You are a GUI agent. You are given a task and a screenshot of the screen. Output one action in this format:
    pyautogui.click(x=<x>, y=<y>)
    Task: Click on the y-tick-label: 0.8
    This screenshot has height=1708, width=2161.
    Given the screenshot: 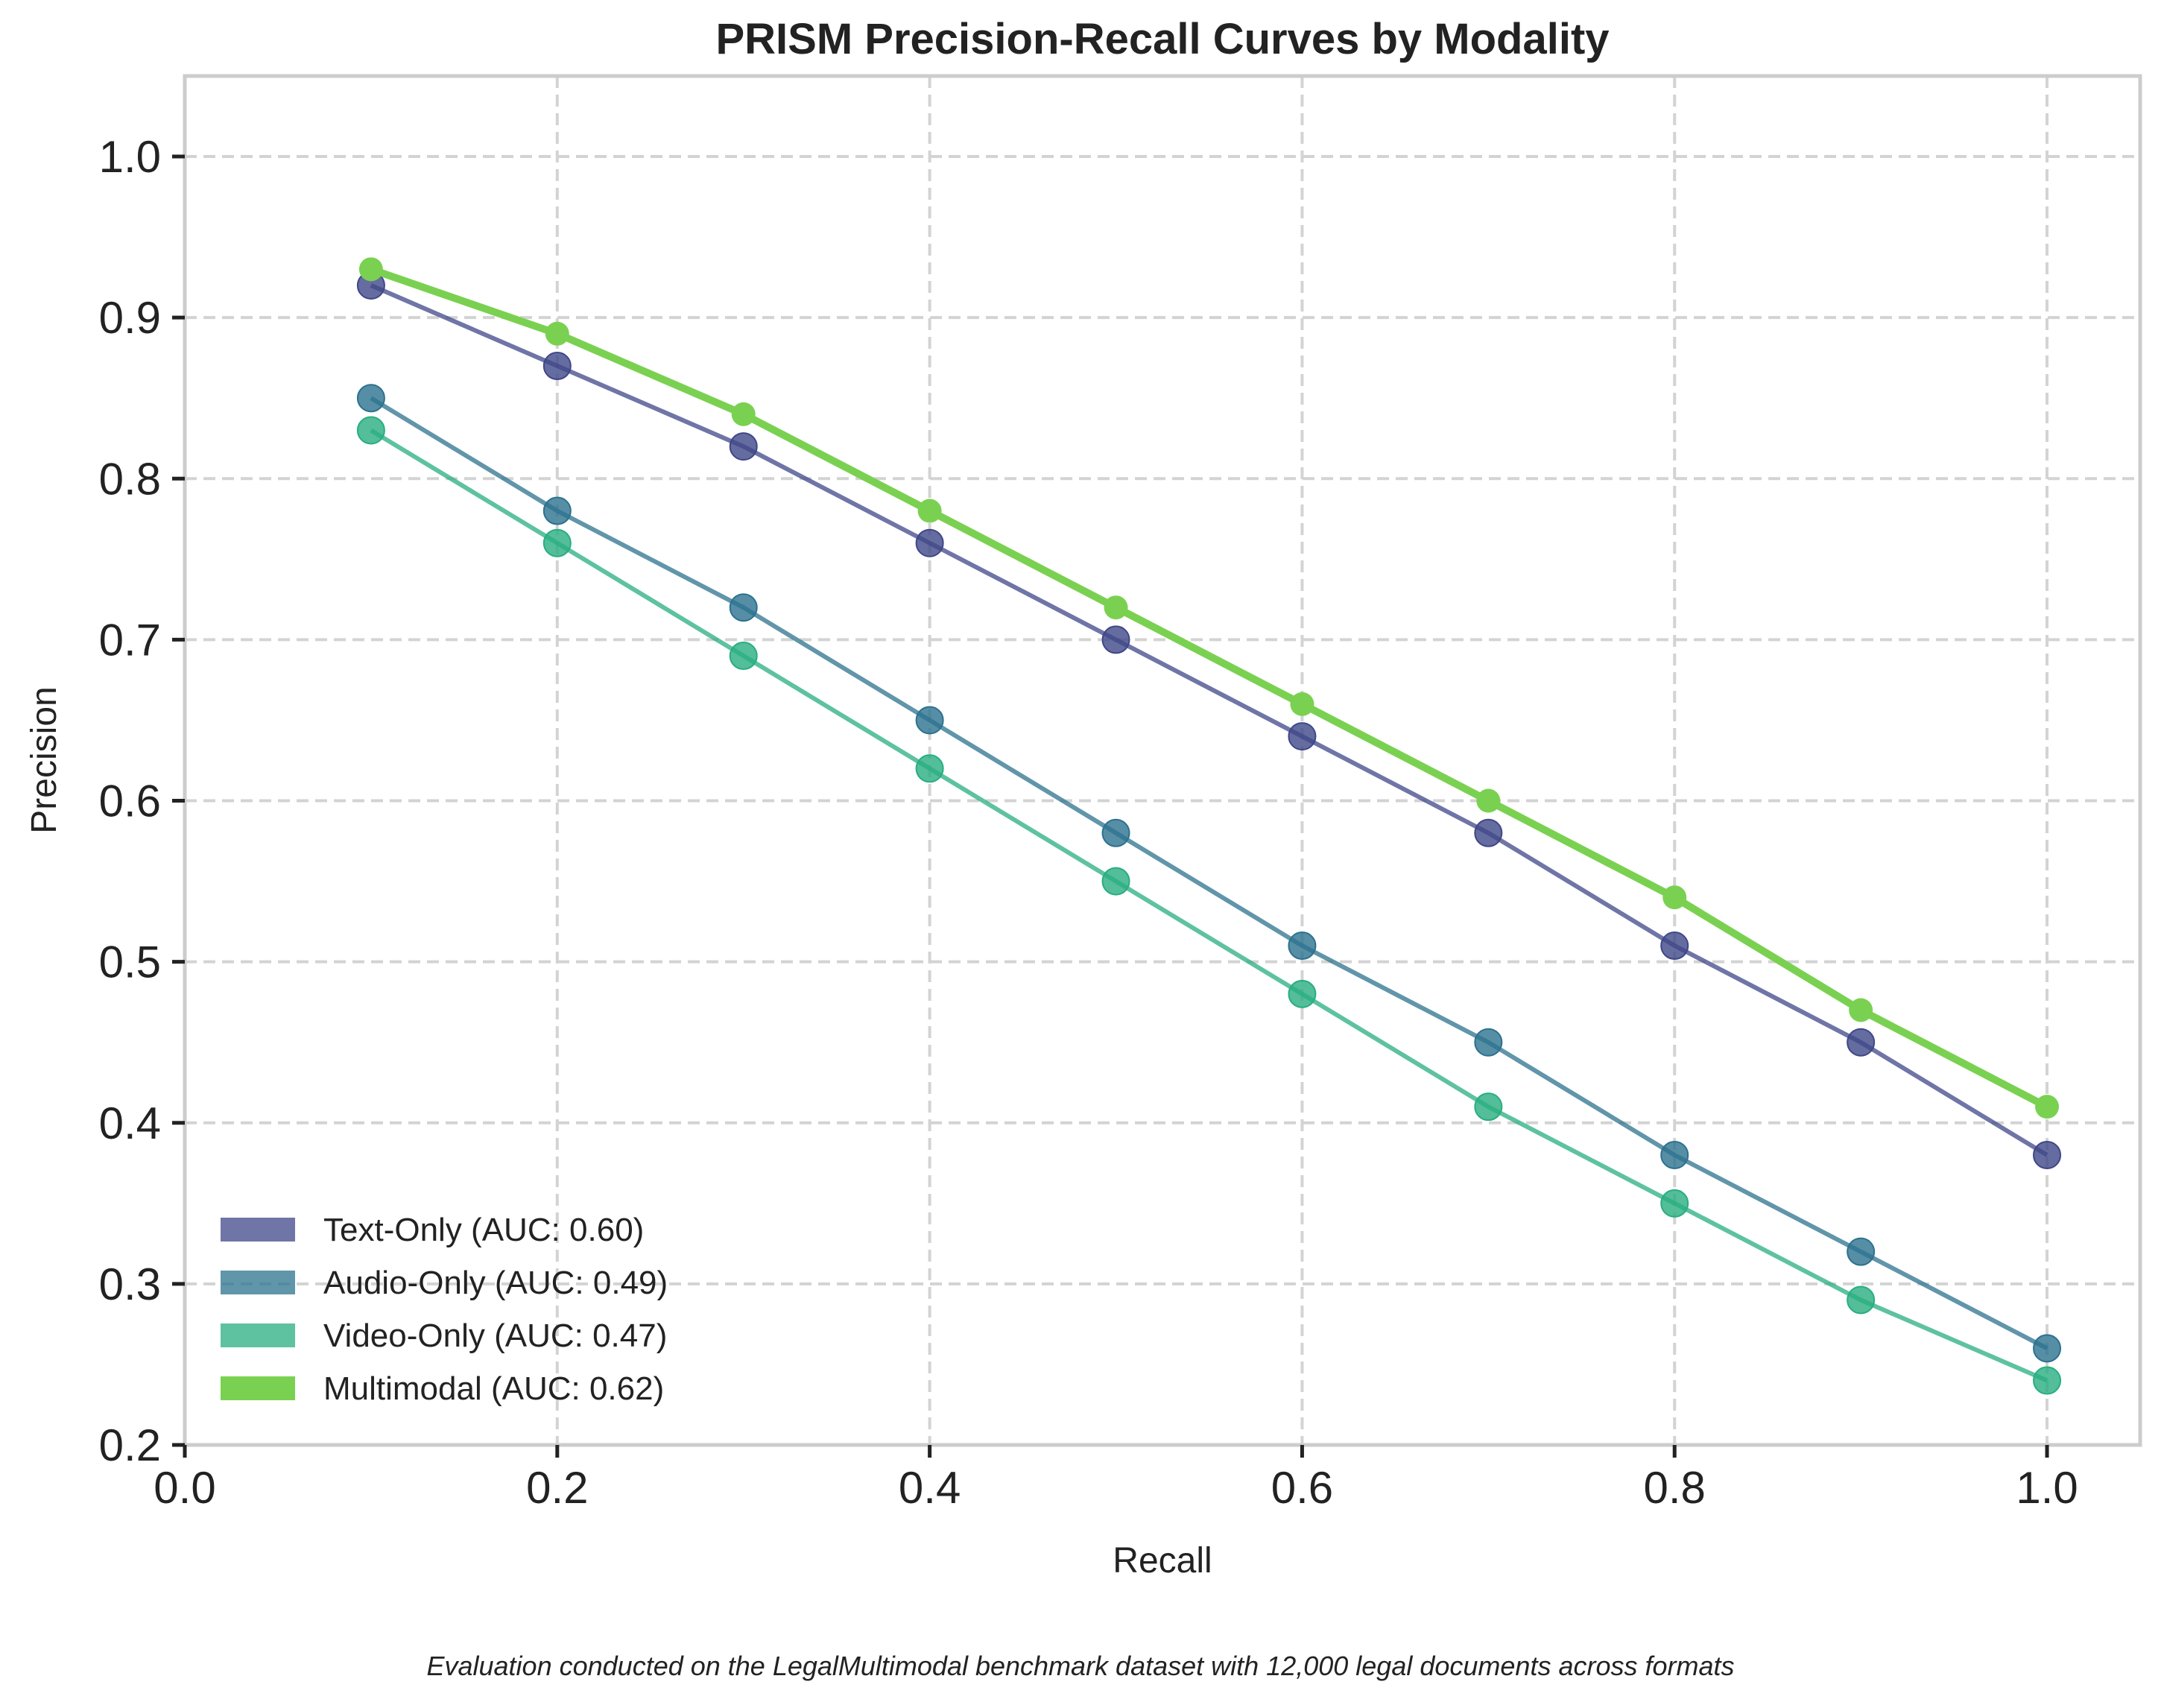 What is the action you would take?
    pyautogui.click(x=130, y=479)
    